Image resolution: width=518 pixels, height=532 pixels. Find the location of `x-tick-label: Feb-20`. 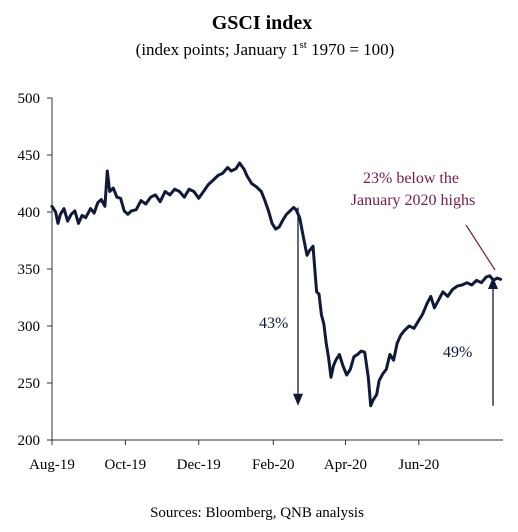

x-tick-label: Feb-20 is located at coordinates (273, 465).